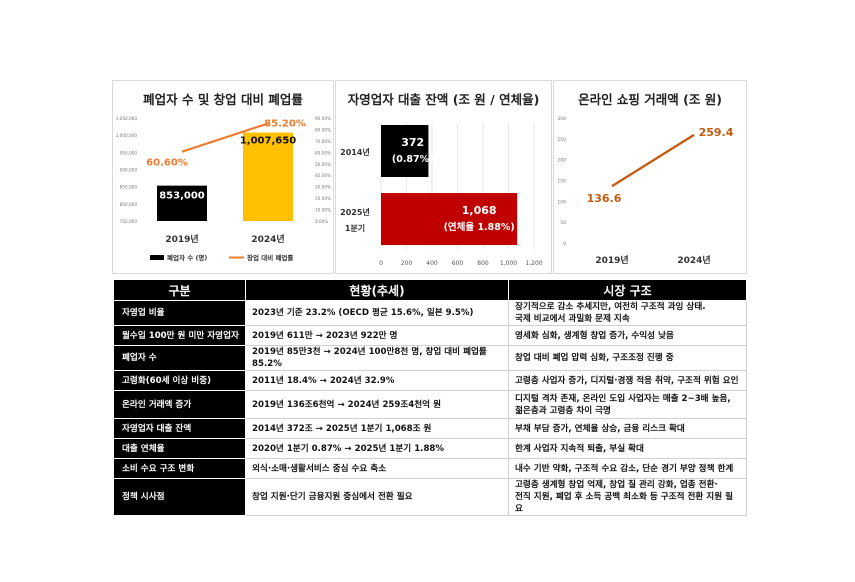 Image resolution: width=855 pixels, height=582 pixels. I want to click on right-axis-tick: 30.00%, so click(323, 187).